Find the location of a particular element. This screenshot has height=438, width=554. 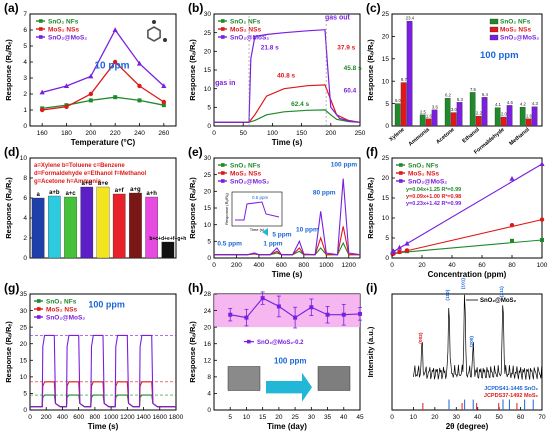

x-axis-label: Time (day) is located at coordinates (287, 426).